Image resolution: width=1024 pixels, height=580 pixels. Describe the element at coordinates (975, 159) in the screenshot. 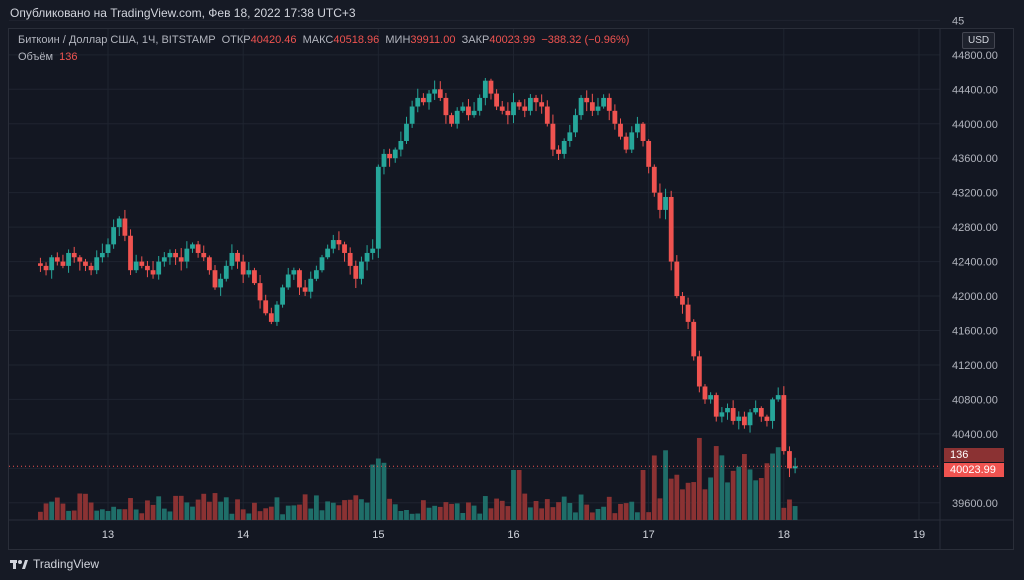

I see `y-tick-label: 43600.00` at that location.